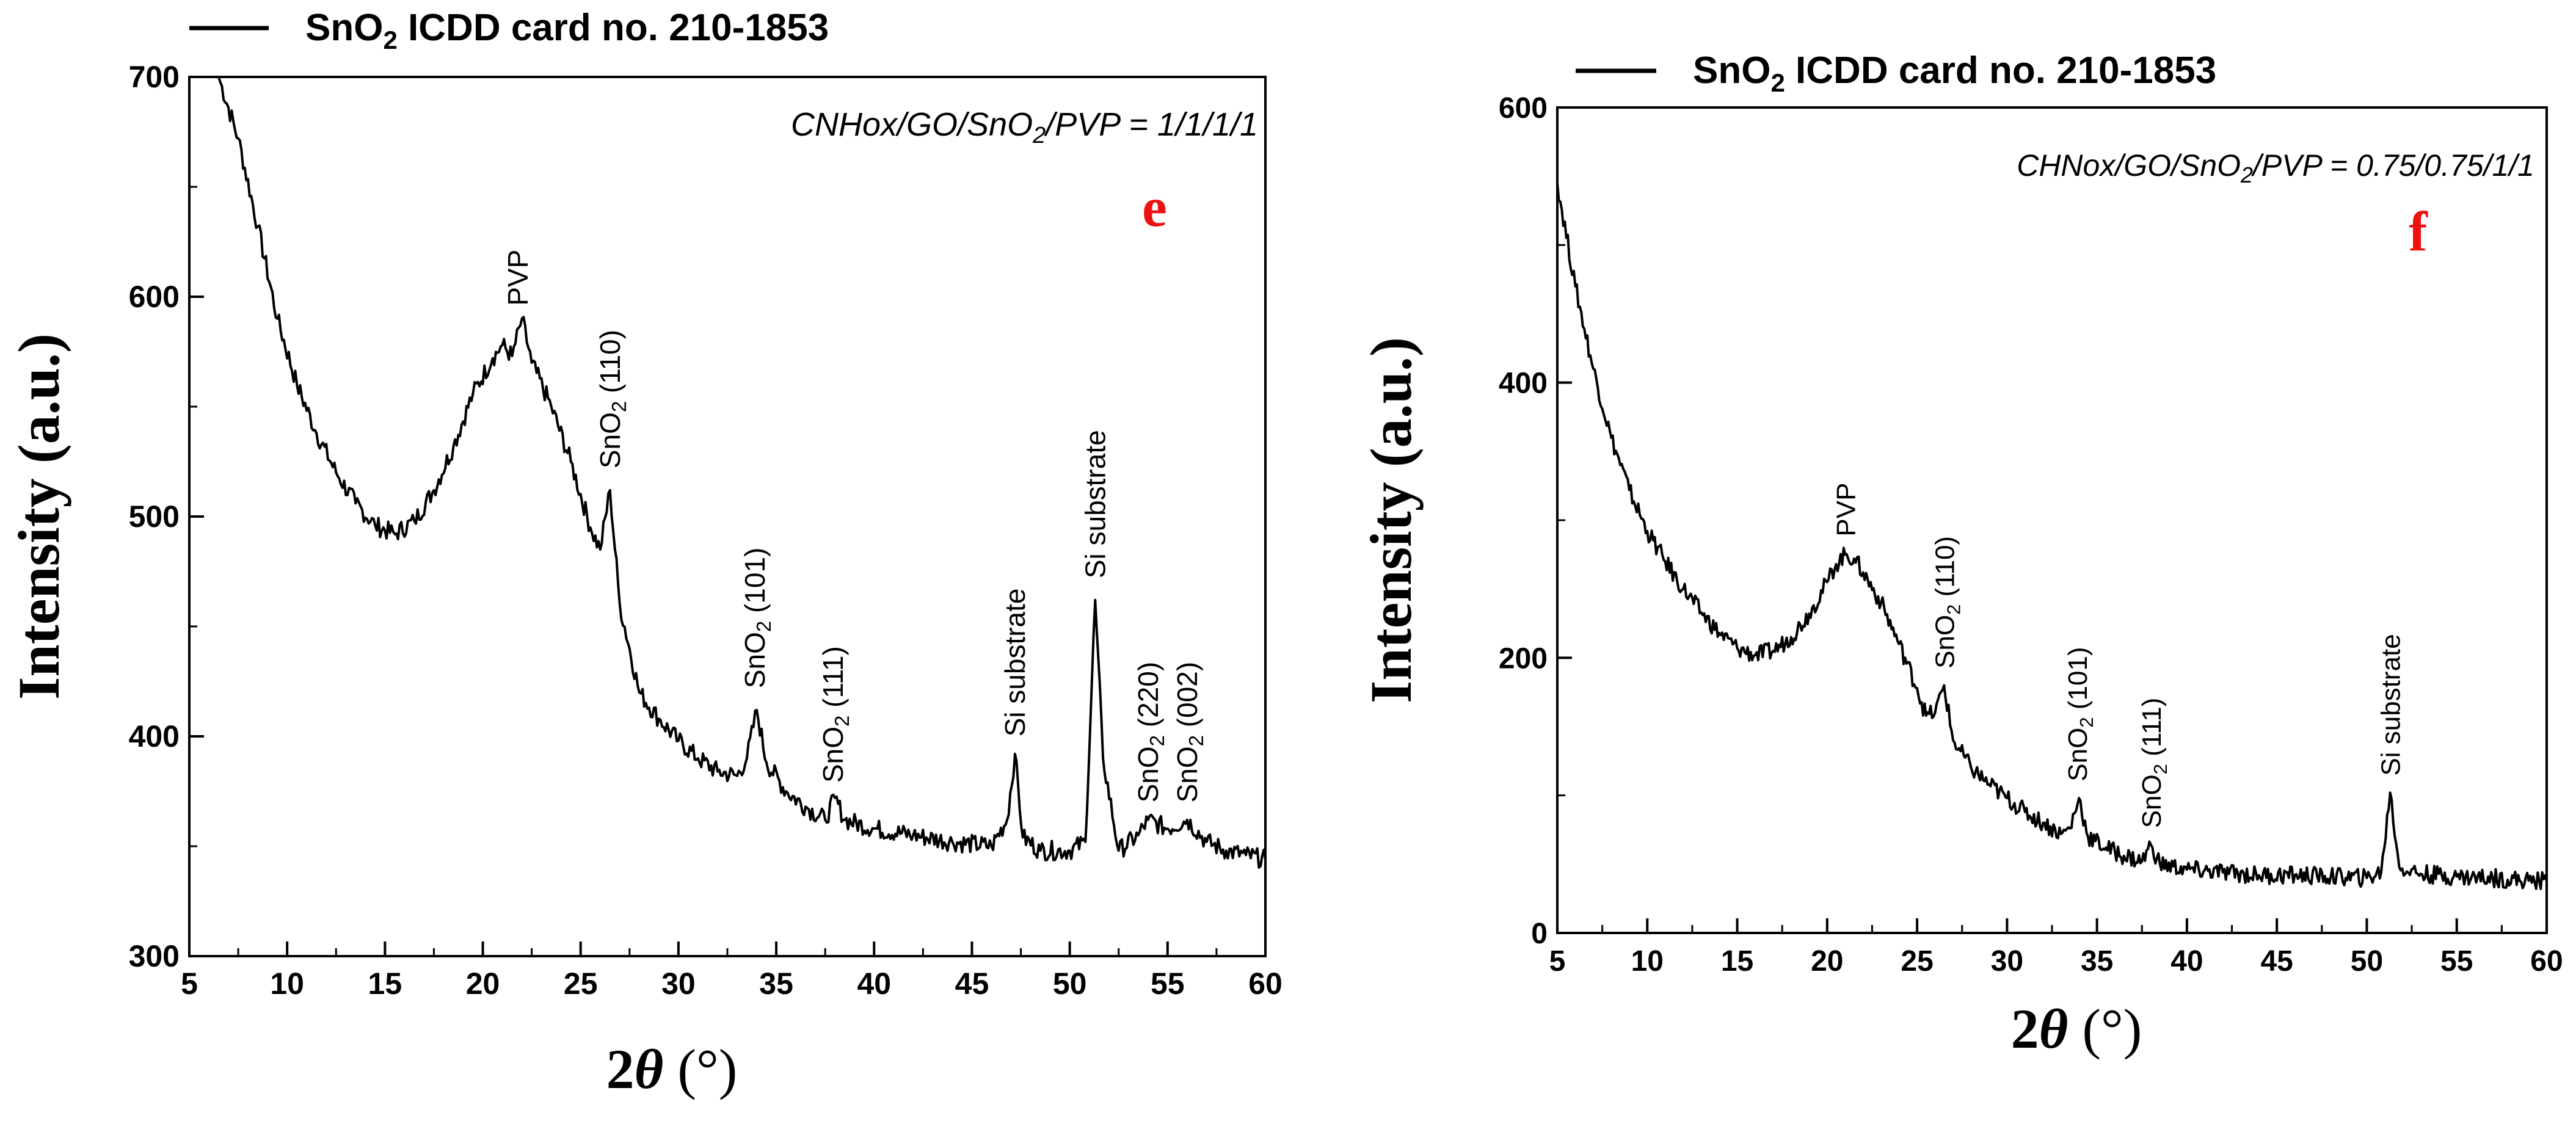 Image resolution: width=2576 pixels, height=1121 pixels. I want to click on legend-label-f: SnO2 ICDD card no. 210-1853, so click(1955, 73).